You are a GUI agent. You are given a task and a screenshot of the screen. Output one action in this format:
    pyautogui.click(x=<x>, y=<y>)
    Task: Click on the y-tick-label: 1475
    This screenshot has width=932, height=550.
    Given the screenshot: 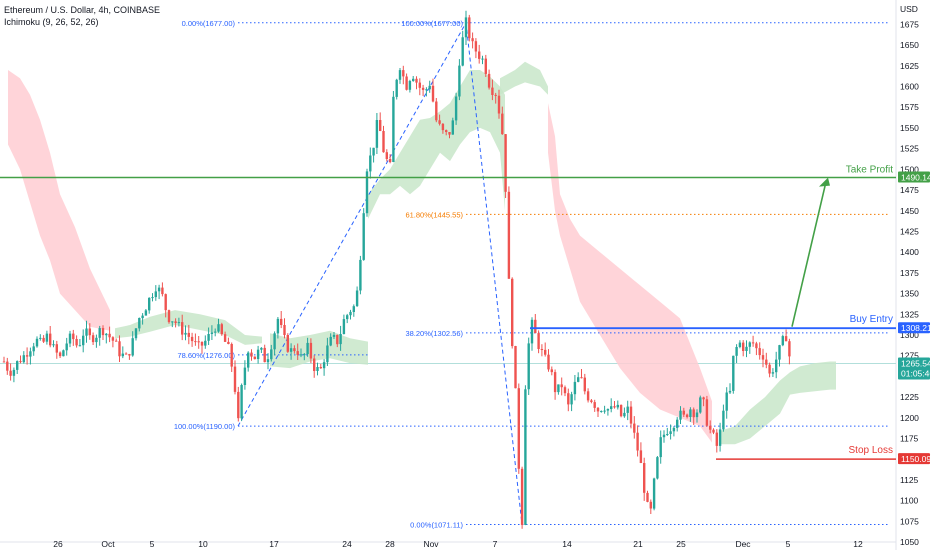 What is the action you would take?
    pyautogui.click(x=909, y=190)
    